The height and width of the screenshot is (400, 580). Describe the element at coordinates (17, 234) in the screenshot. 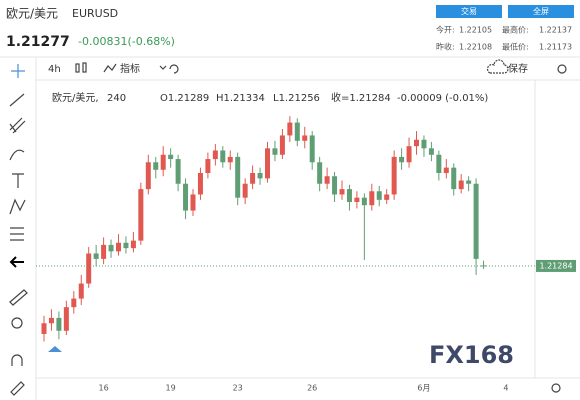

I see `measure-tool` at that location.